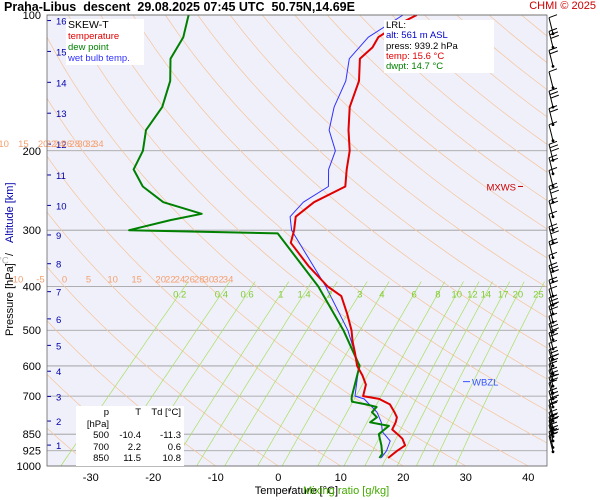 Image resolution: width=600 pixels, height=500 pixels. Describe the element at coordinates (179, 295) in the screenshot. I see `mixing-ratio-label: 0.2` at that location.